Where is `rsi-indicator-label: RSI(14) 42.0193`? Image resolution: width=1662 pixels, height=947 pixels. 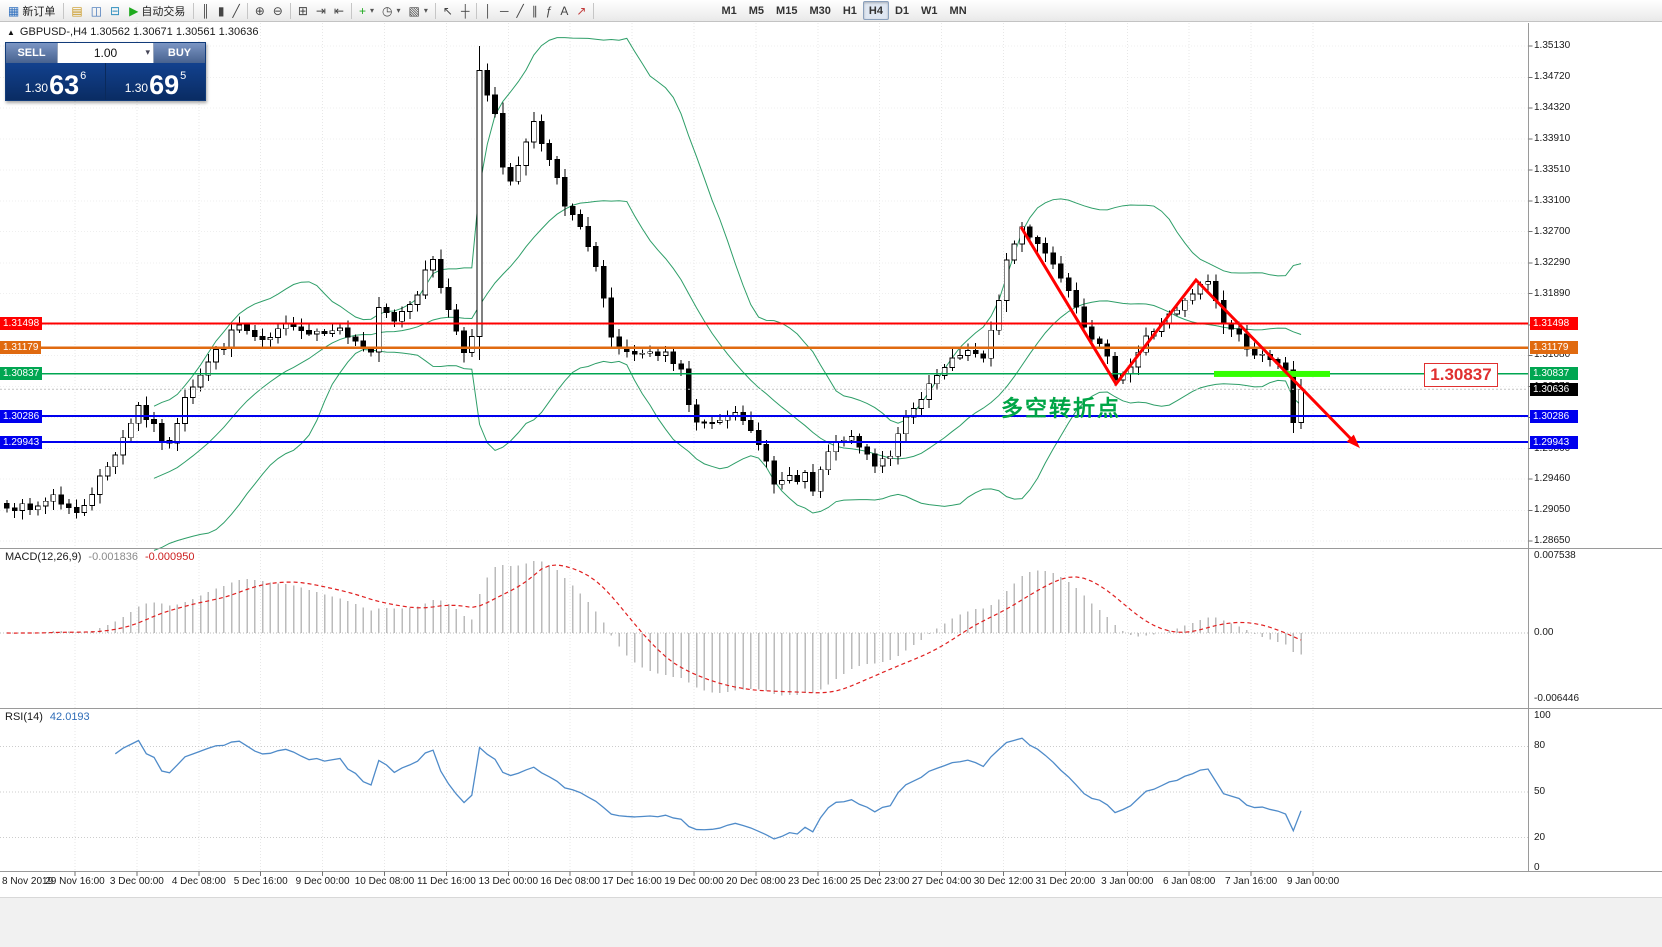
rsi-indicator-label: RSI(14) 42.0193 is located at coordinates (47, 717).